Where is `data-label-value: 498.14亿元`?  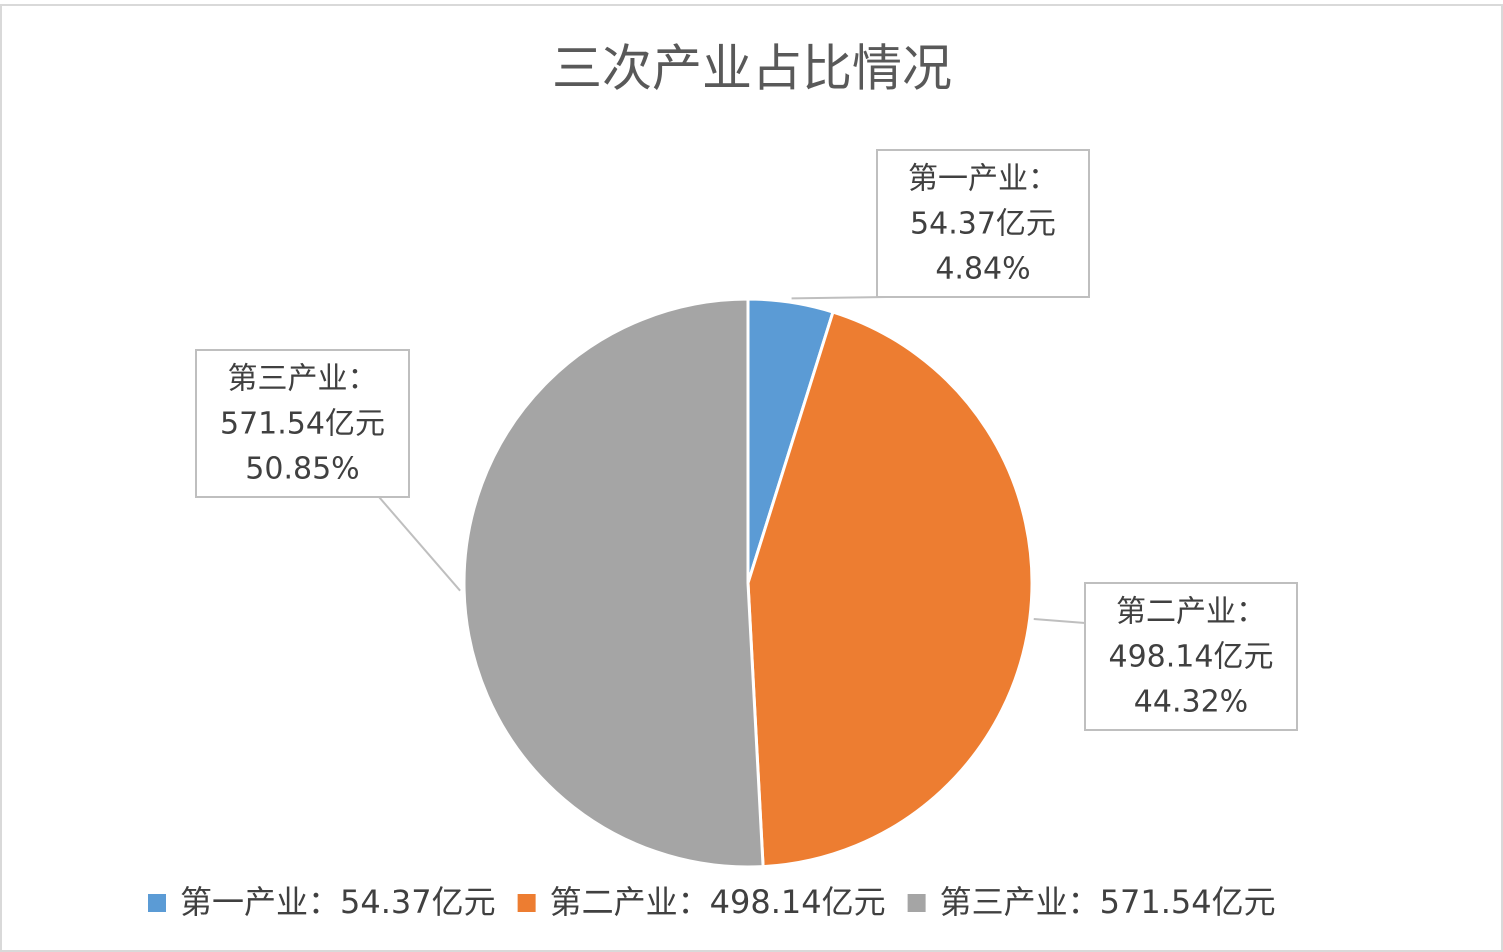
data-label-value: 498.14亿元 is located at coordinates (1191, 657).